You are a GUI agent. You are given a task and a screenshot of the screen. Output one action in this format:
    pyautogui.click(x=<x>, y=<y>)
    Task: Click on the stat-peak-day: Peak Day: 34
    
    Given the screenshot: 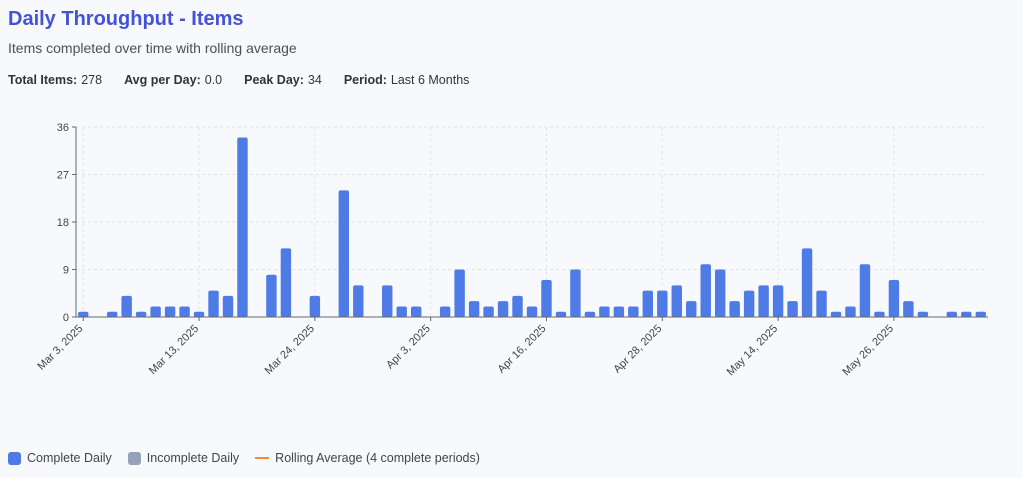 What is the action you would take?
    pyautogui.click(x=283, y=80)
    